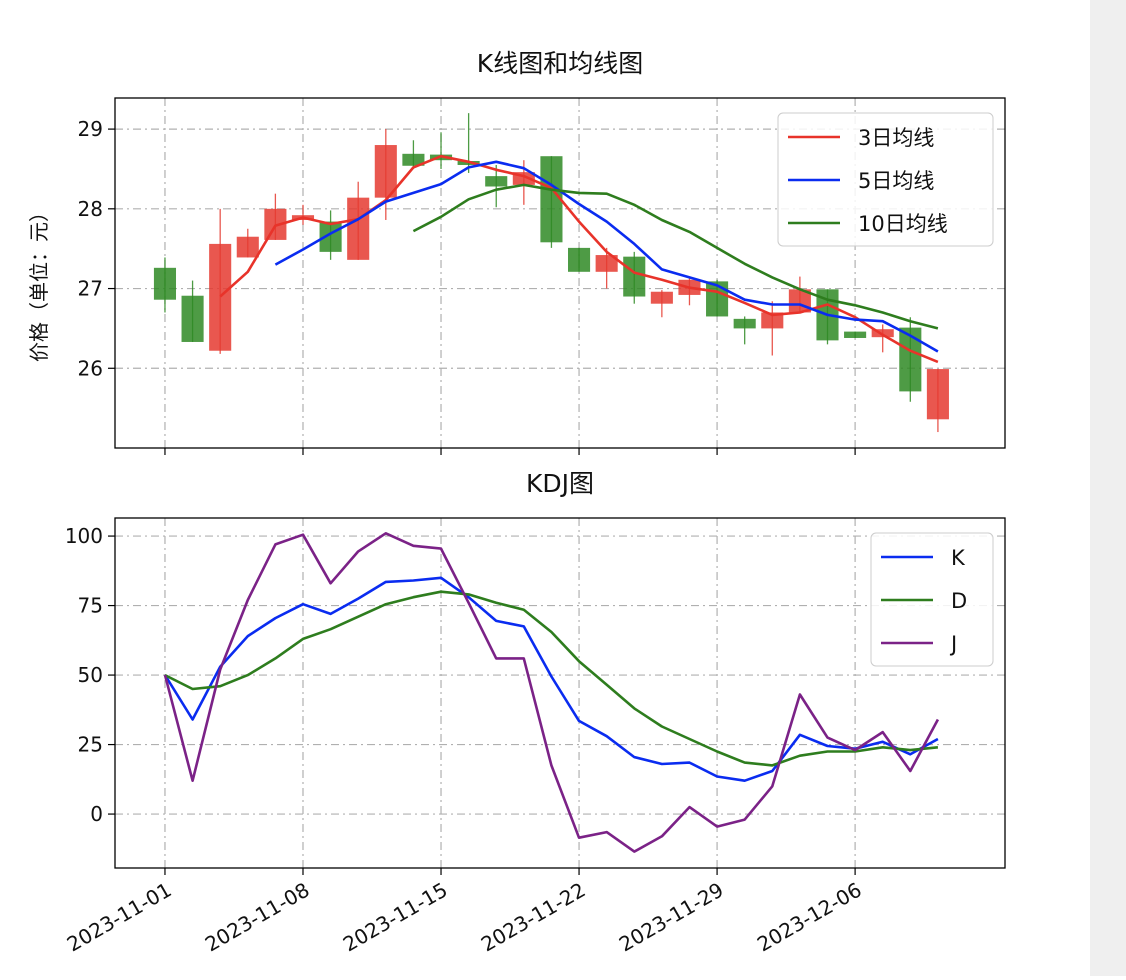  What do you see at coordinates (671, 917) in the screenshot?
I see `x-tick-label: 2023-11-29` at bounding box center [671, 917].